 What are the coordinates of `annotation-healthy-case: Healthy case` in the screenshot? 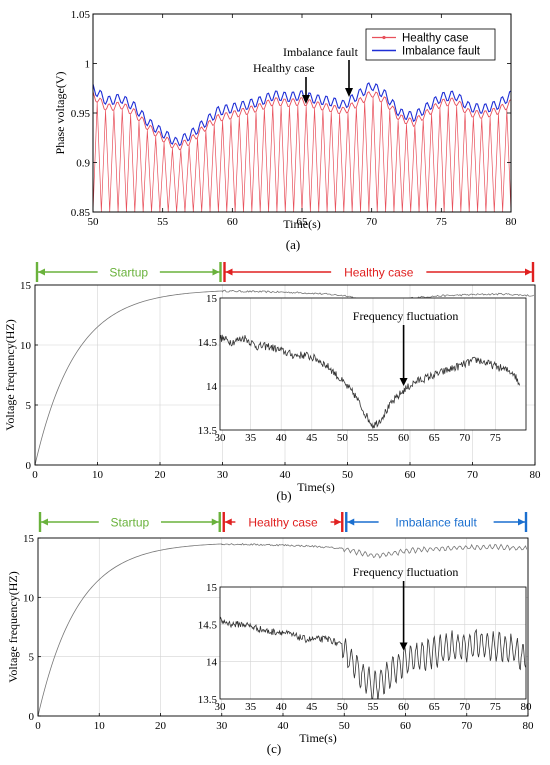 It's located at (284, 68).